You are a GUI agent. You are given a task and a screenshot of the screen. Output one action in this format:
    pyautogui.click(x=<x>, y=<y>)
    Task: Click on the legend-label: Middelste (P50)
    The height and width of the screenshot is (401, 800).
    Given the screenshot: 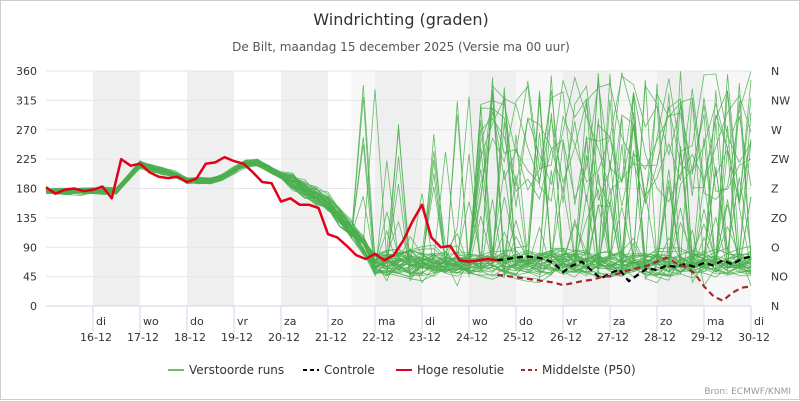 What is the action you would take?
    pyautogui.click(x=589, y=370)
    